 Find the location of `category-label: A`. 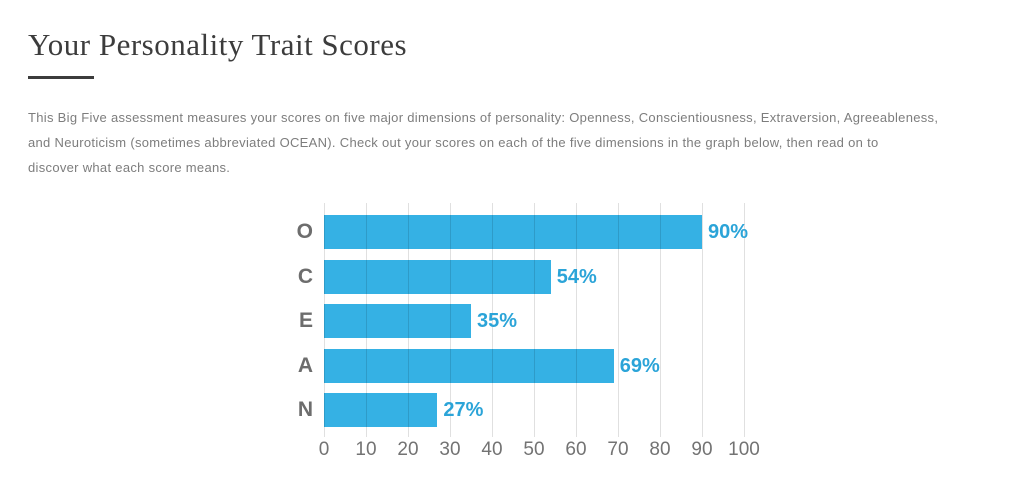

category-label: A is located at coordinates (305, 365).